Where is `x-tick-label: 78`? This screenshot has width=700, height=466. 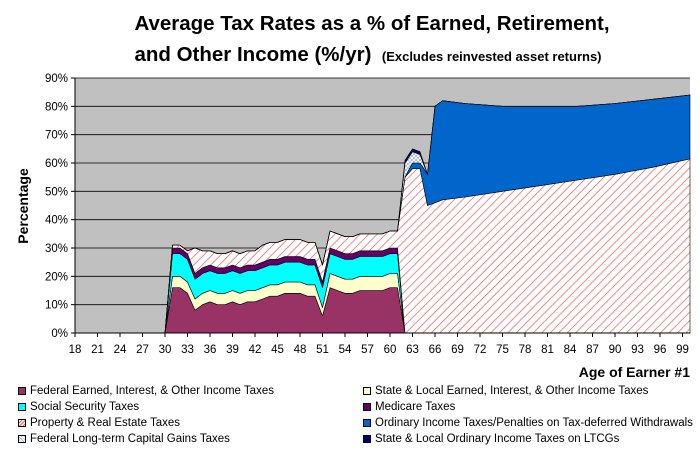 x-tick-label: 78 is located at coordinates (525, 350).